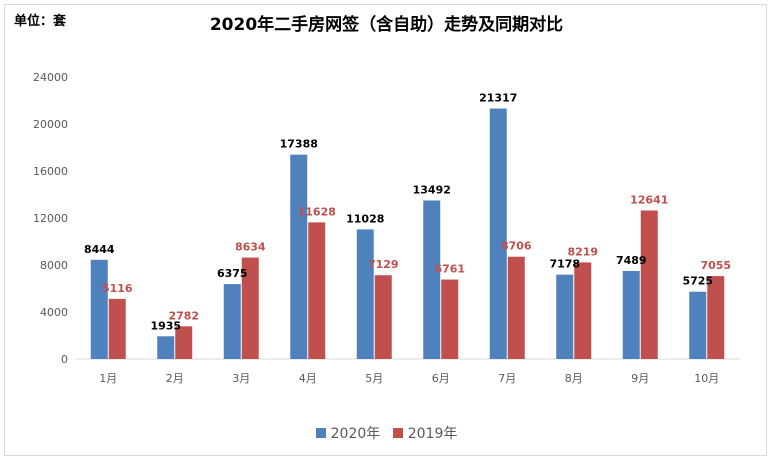 Image resolution: width=773 pixels, height=462 pixels. Describe the element at coordinates (50, 77) in the screenshot. I see `y-tick-label: 24000` at that location.